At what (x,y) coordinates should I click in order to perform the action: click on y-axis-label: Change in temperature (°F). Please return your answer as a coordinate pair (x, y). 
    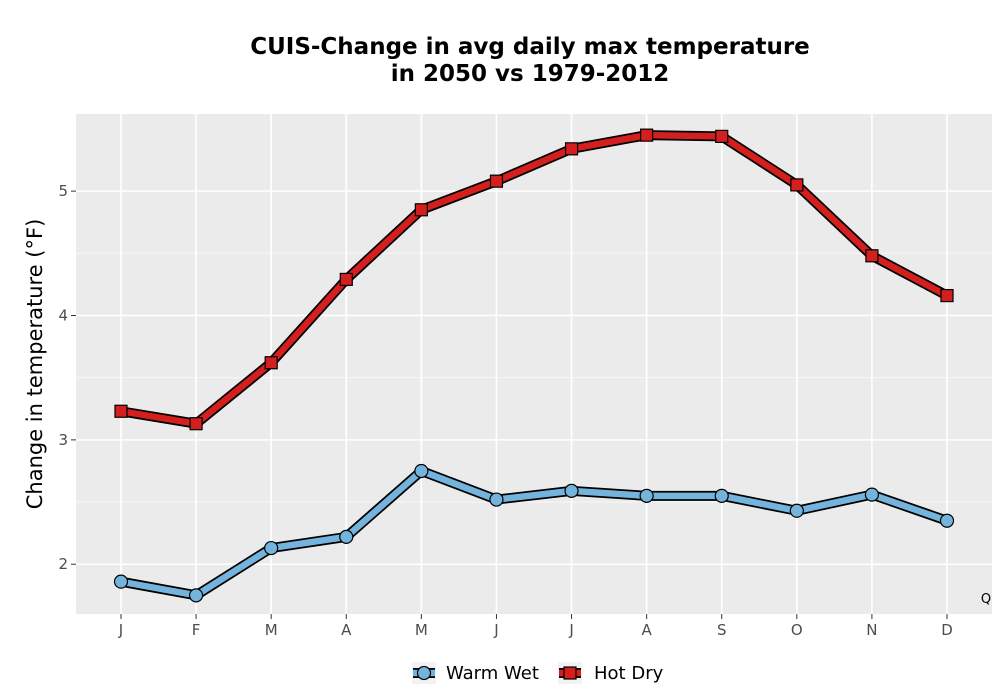
    Looking at the image, I should click on (35, 364).